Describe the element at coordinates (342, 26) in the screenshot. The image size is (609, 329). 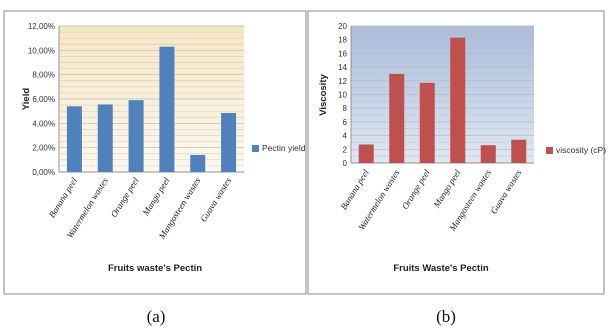
I see `y-tick-label: 20` at that location.